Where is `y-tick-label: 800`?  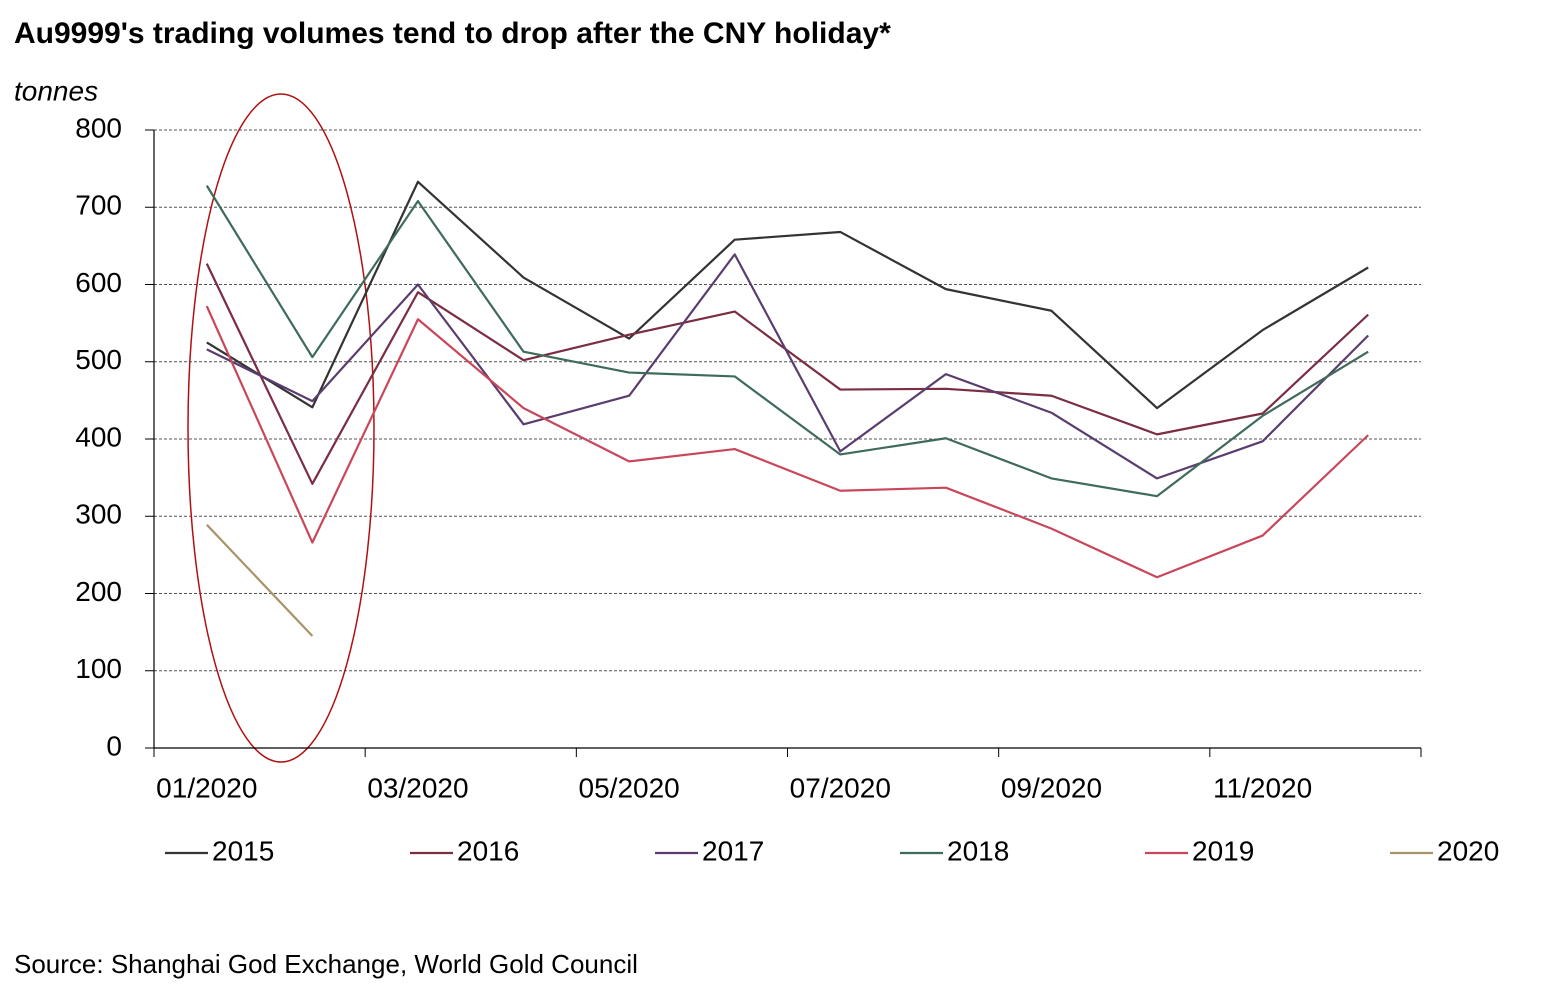 y-tick-label: 800 is located at coordinates (98, 127).